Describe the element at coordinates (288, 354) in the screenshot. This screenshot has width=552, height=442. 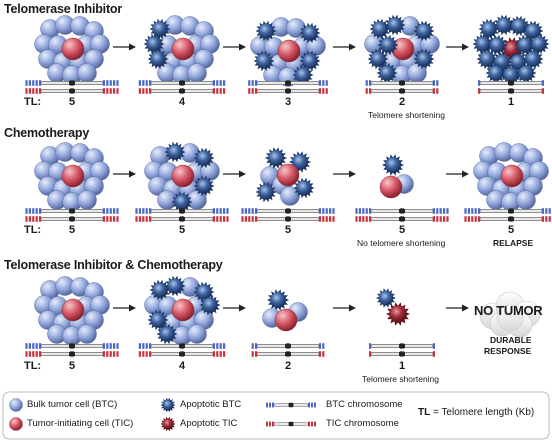
I see `row3-chromosomes-3-tic-chromosome` at that location.